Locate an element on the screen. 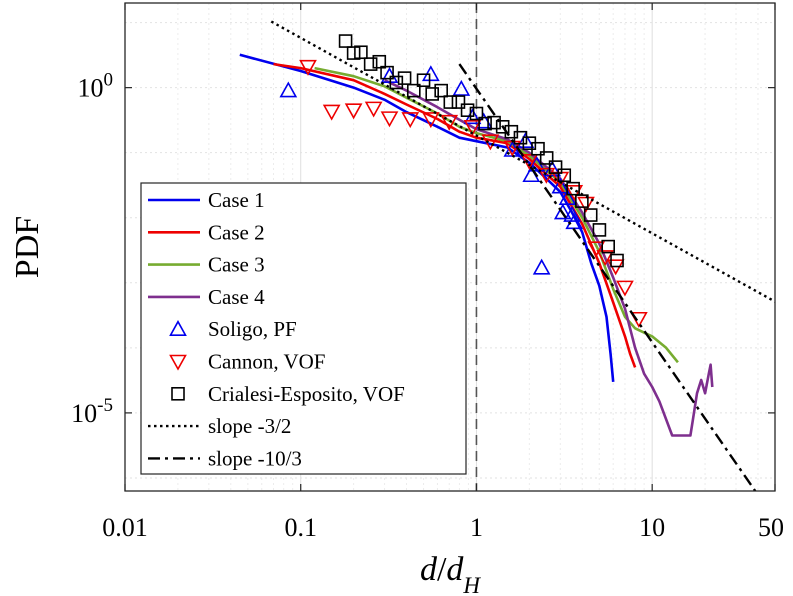 The width and height of the screenshot is (793, 596). legend-entry-cannon-vof: Cannon, VOF is located at coordinates (247, 362).